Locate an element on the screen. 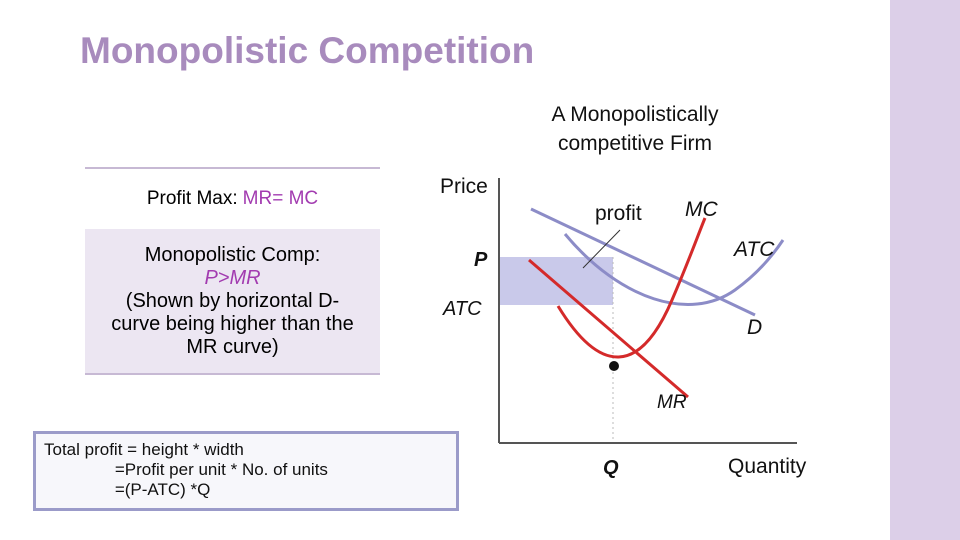  demand-curve is located at coordinates (643, 262).